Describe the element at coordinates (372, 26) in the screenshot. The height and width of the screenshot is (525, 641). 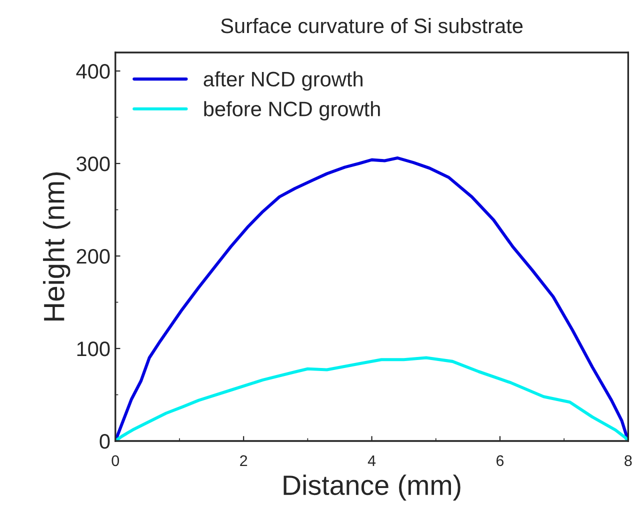
I see `chart-title: Surface curvature of Si substrate` at that location.